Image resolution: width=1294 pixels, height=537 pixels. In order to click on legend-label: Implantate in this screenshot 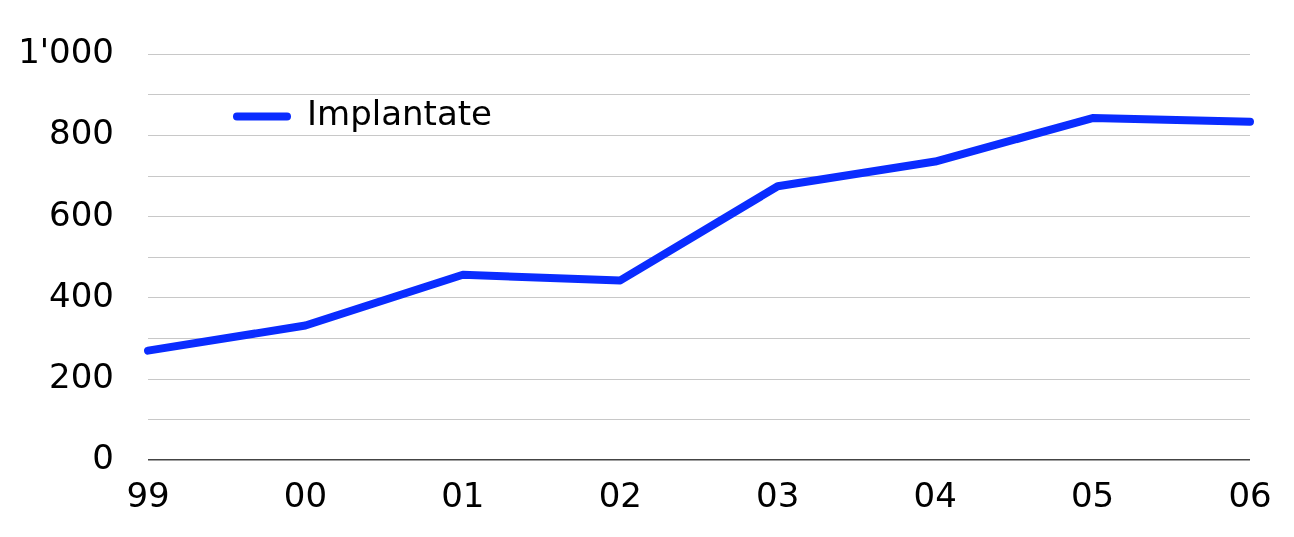, I will do `click(399, 113)`.